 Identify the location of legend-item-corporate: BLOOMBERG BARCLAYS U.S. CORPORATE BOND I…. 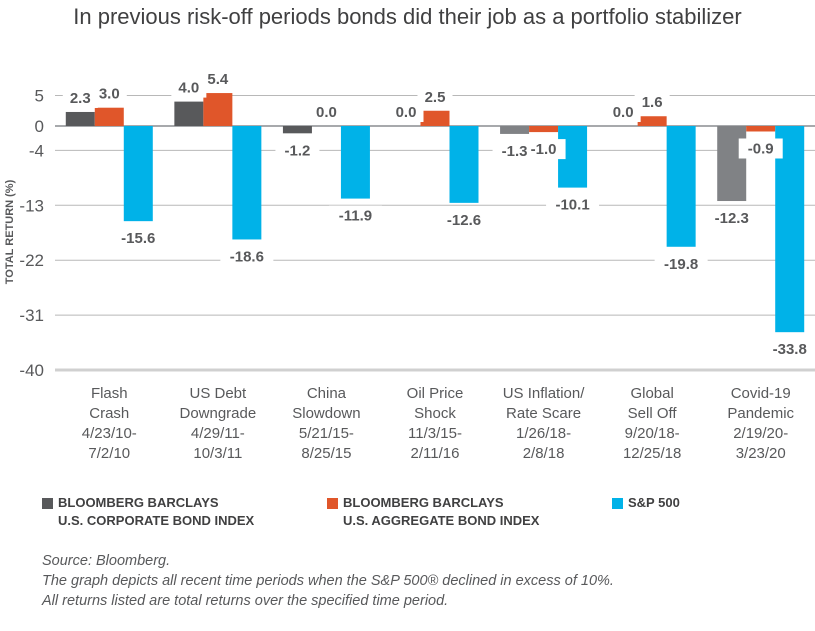
(148, 512).